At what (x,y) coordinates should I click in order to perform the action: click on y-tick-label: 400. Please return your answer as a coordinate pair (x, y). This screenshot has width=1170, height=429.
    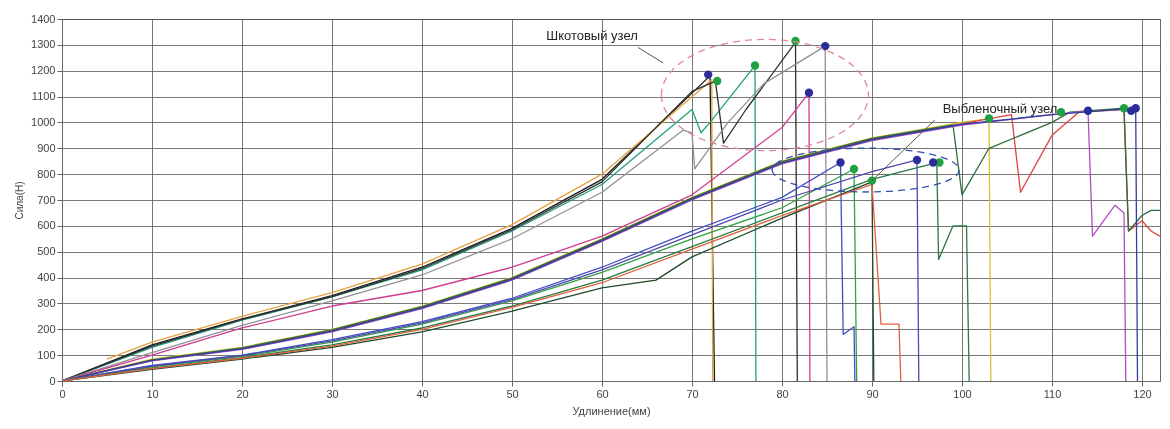
    Looking at the image, I should click on (46, 277).